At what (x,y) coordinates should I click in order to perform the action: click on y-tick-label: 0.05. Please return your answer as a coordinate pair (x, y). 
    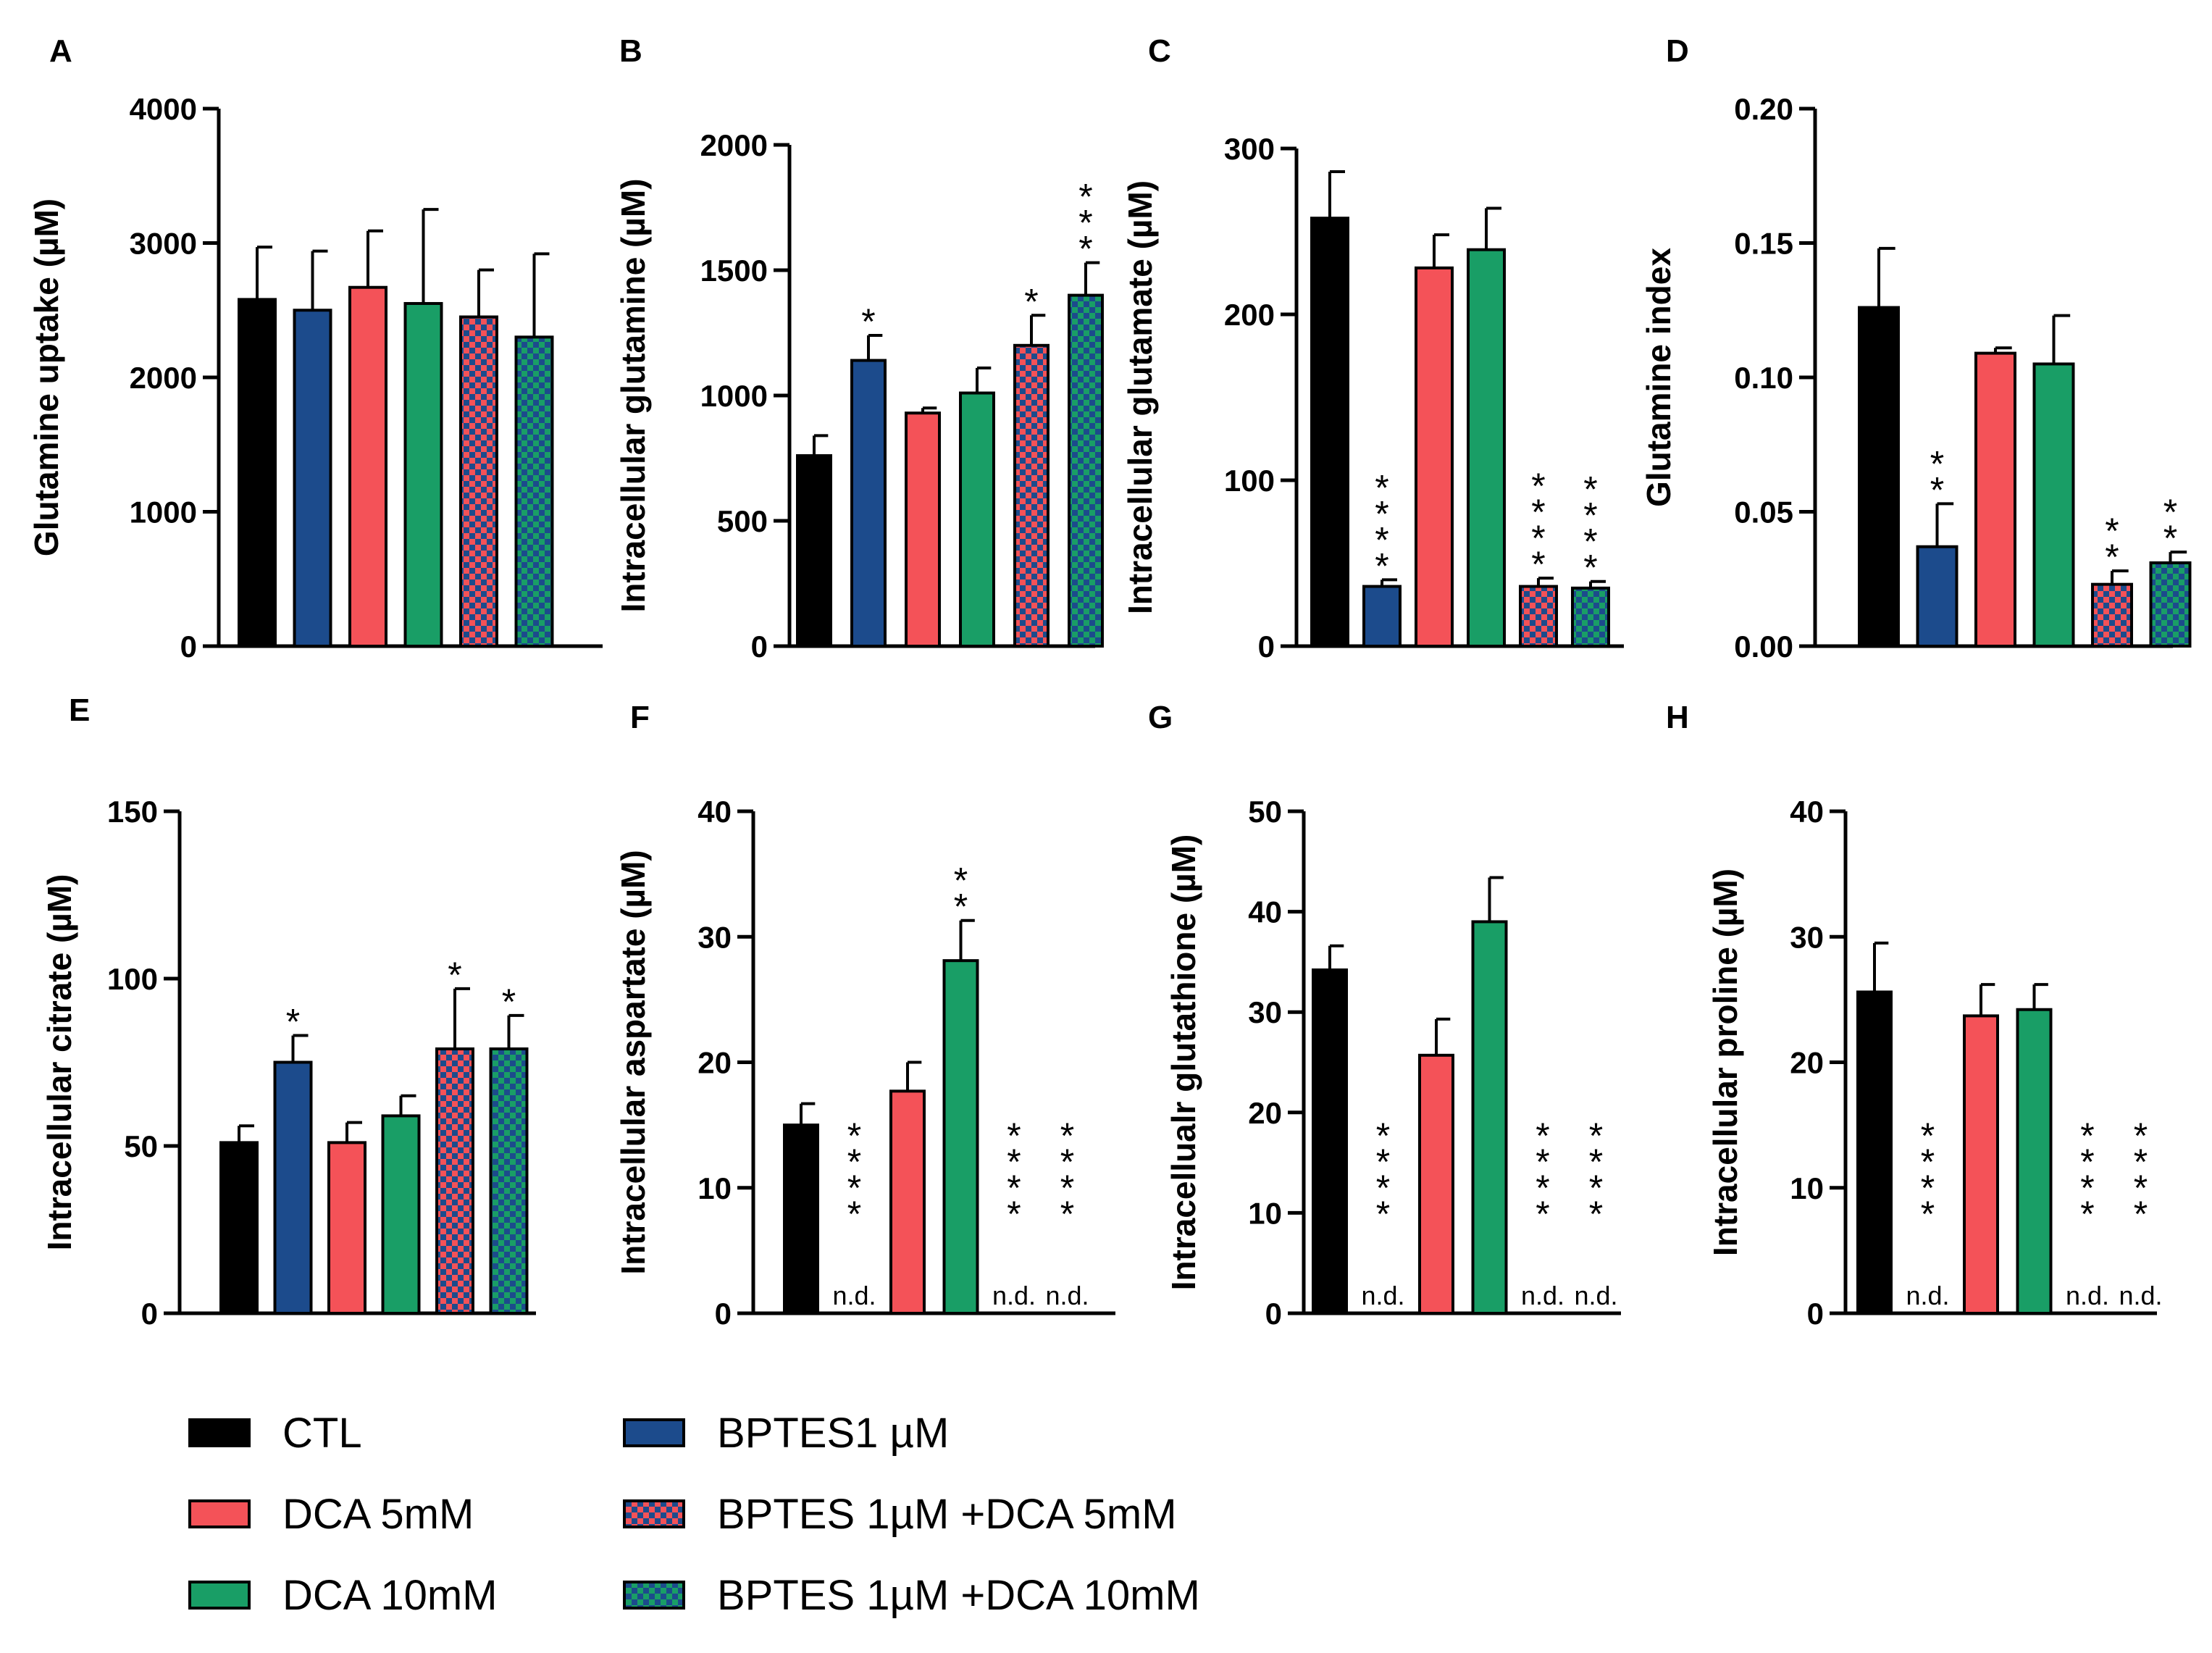
    Looking at the image, I should click on (1763, 512).